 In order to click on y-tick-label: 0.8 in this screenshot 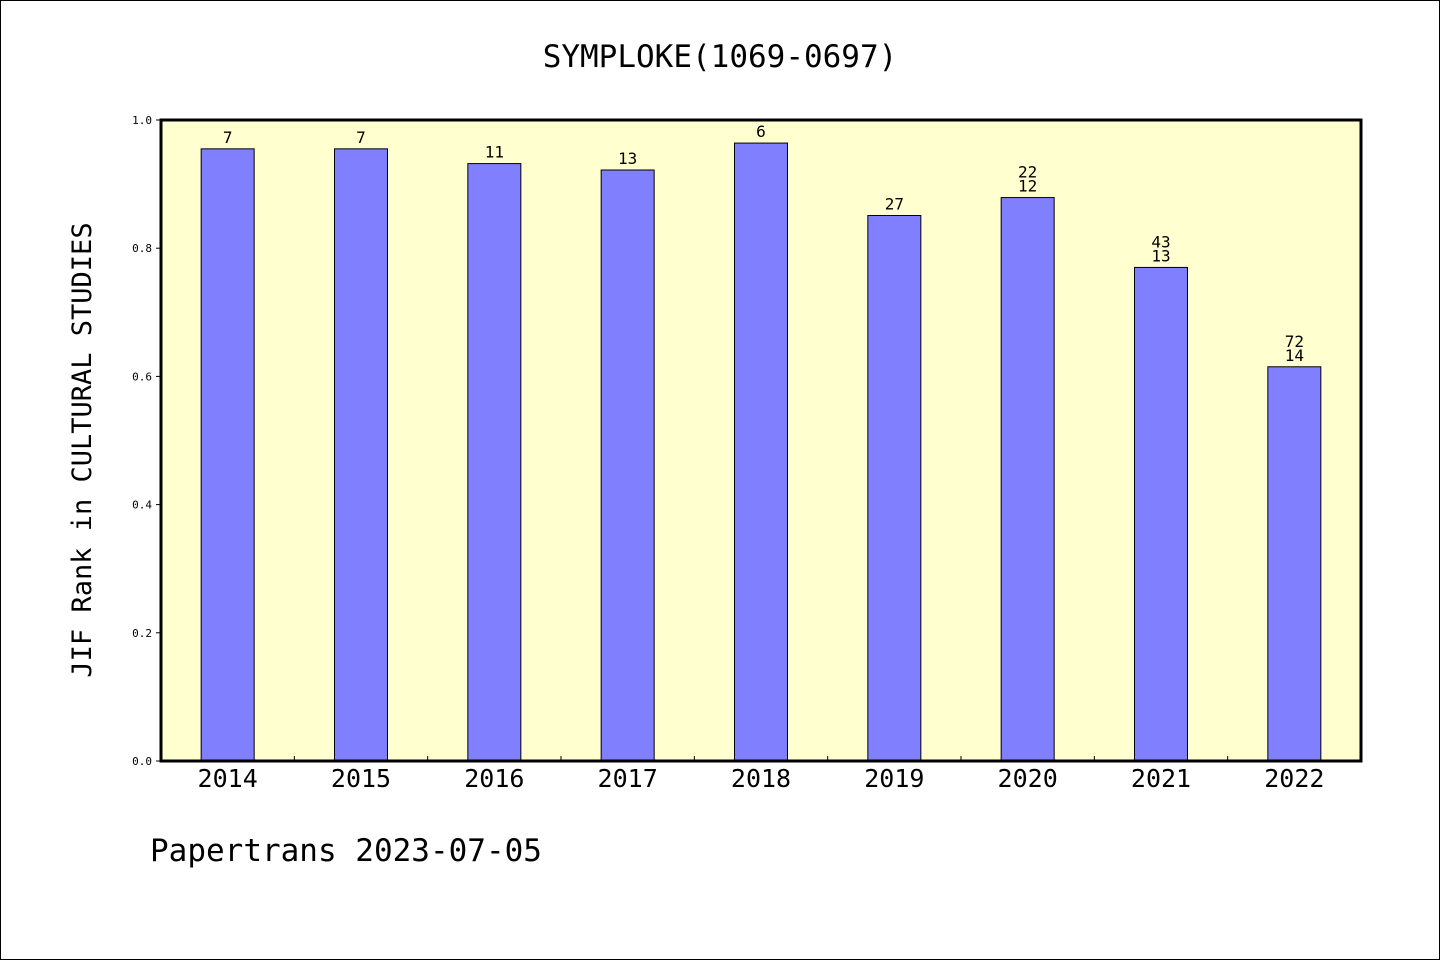, I will do `click(142, 248)`.